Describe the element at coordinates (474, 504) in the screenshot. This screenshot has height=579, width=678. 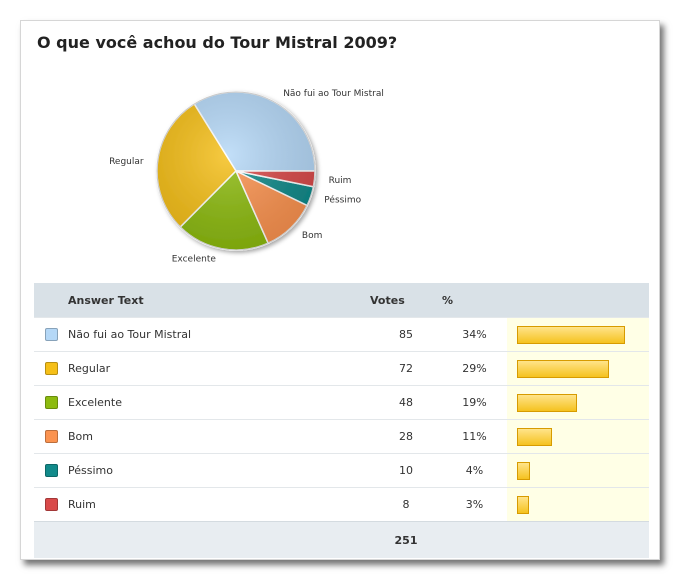
I see `vote-percent: 3%` at that location.